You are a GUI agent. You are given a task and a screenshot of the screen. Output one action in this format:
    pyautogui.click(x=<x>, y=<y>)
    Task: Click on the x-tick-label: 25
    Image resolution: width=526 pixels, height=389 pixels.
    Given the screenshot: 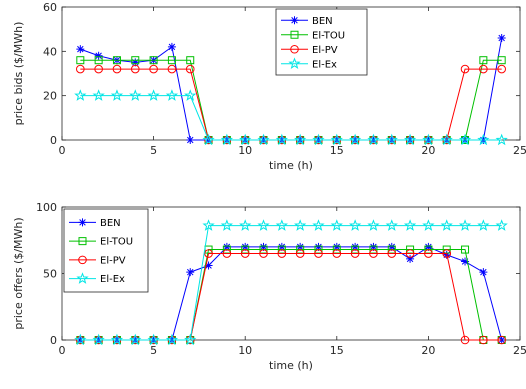 What is the action you would take?
    pyautogui.click(x=519, y=350)
    